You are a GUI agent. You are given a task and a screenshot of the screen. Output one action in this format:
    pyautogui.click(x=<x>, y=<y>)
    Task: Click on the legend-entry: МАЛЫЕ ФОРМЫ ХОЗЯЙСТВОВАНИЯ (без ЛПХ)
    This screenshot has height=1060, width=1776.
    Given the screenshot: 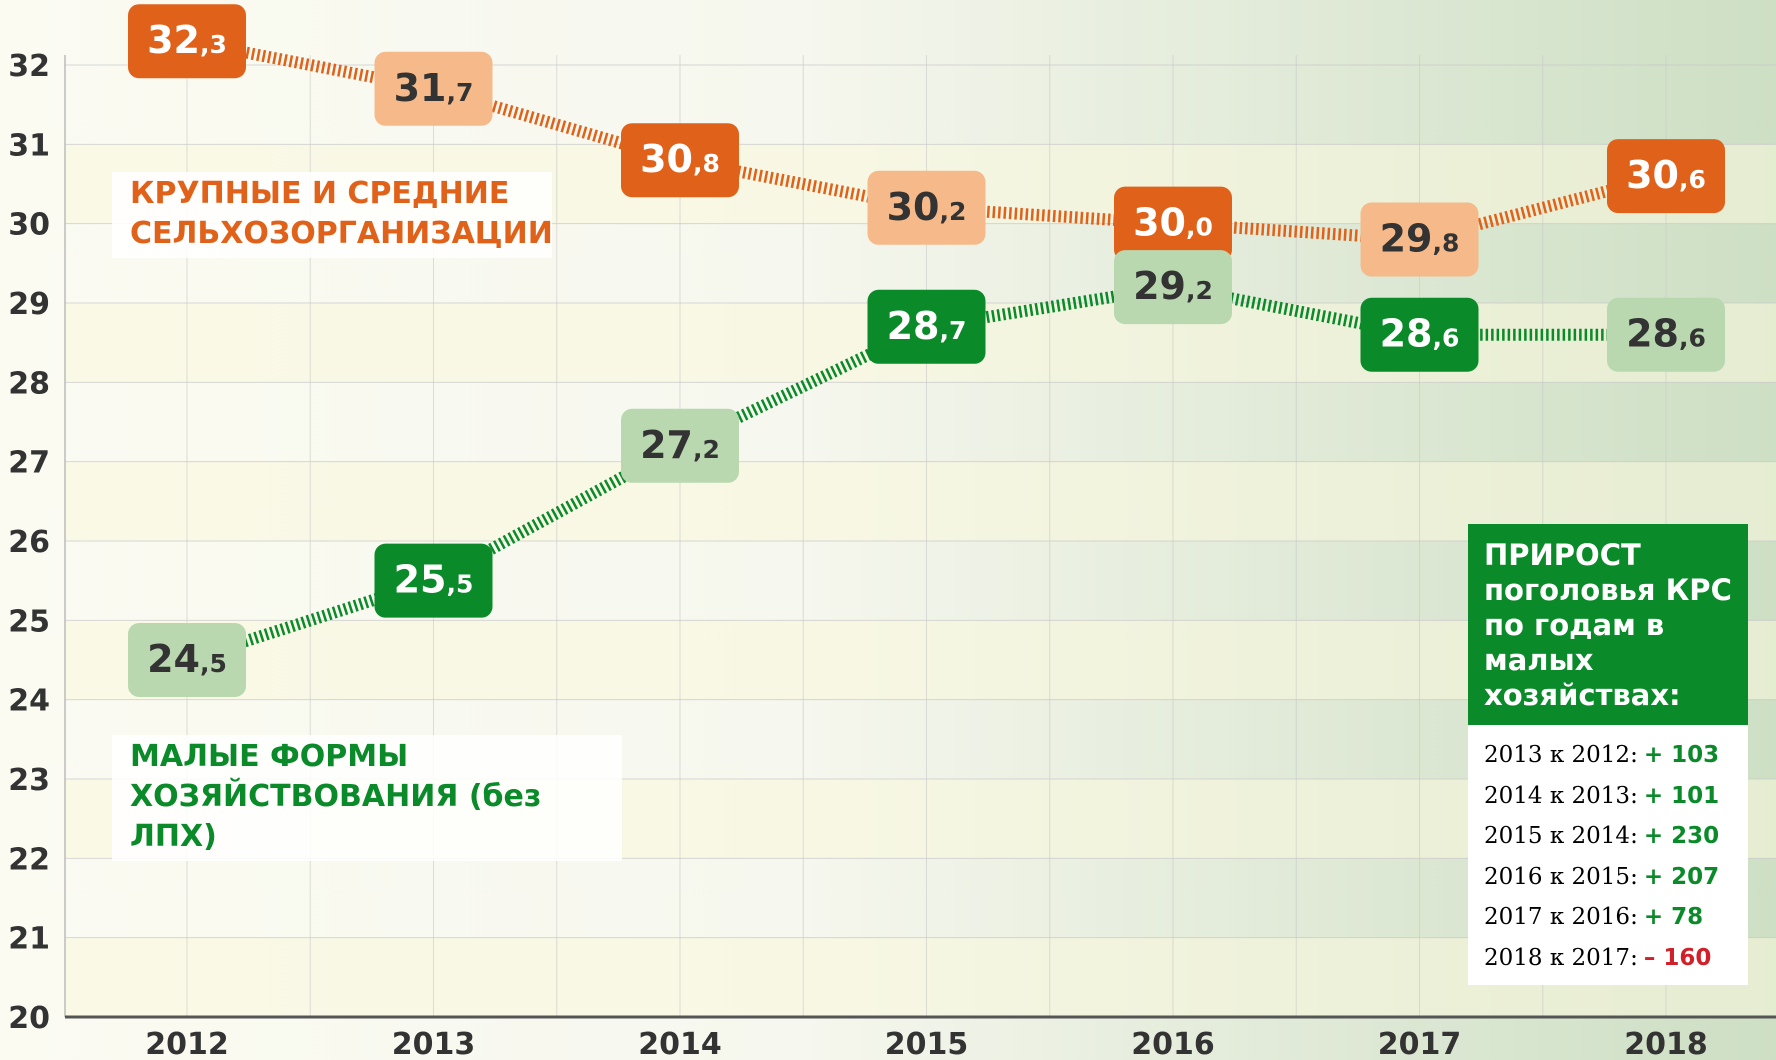 What is the action you would take?
    pyautogui.click(x=367, y=798)
    